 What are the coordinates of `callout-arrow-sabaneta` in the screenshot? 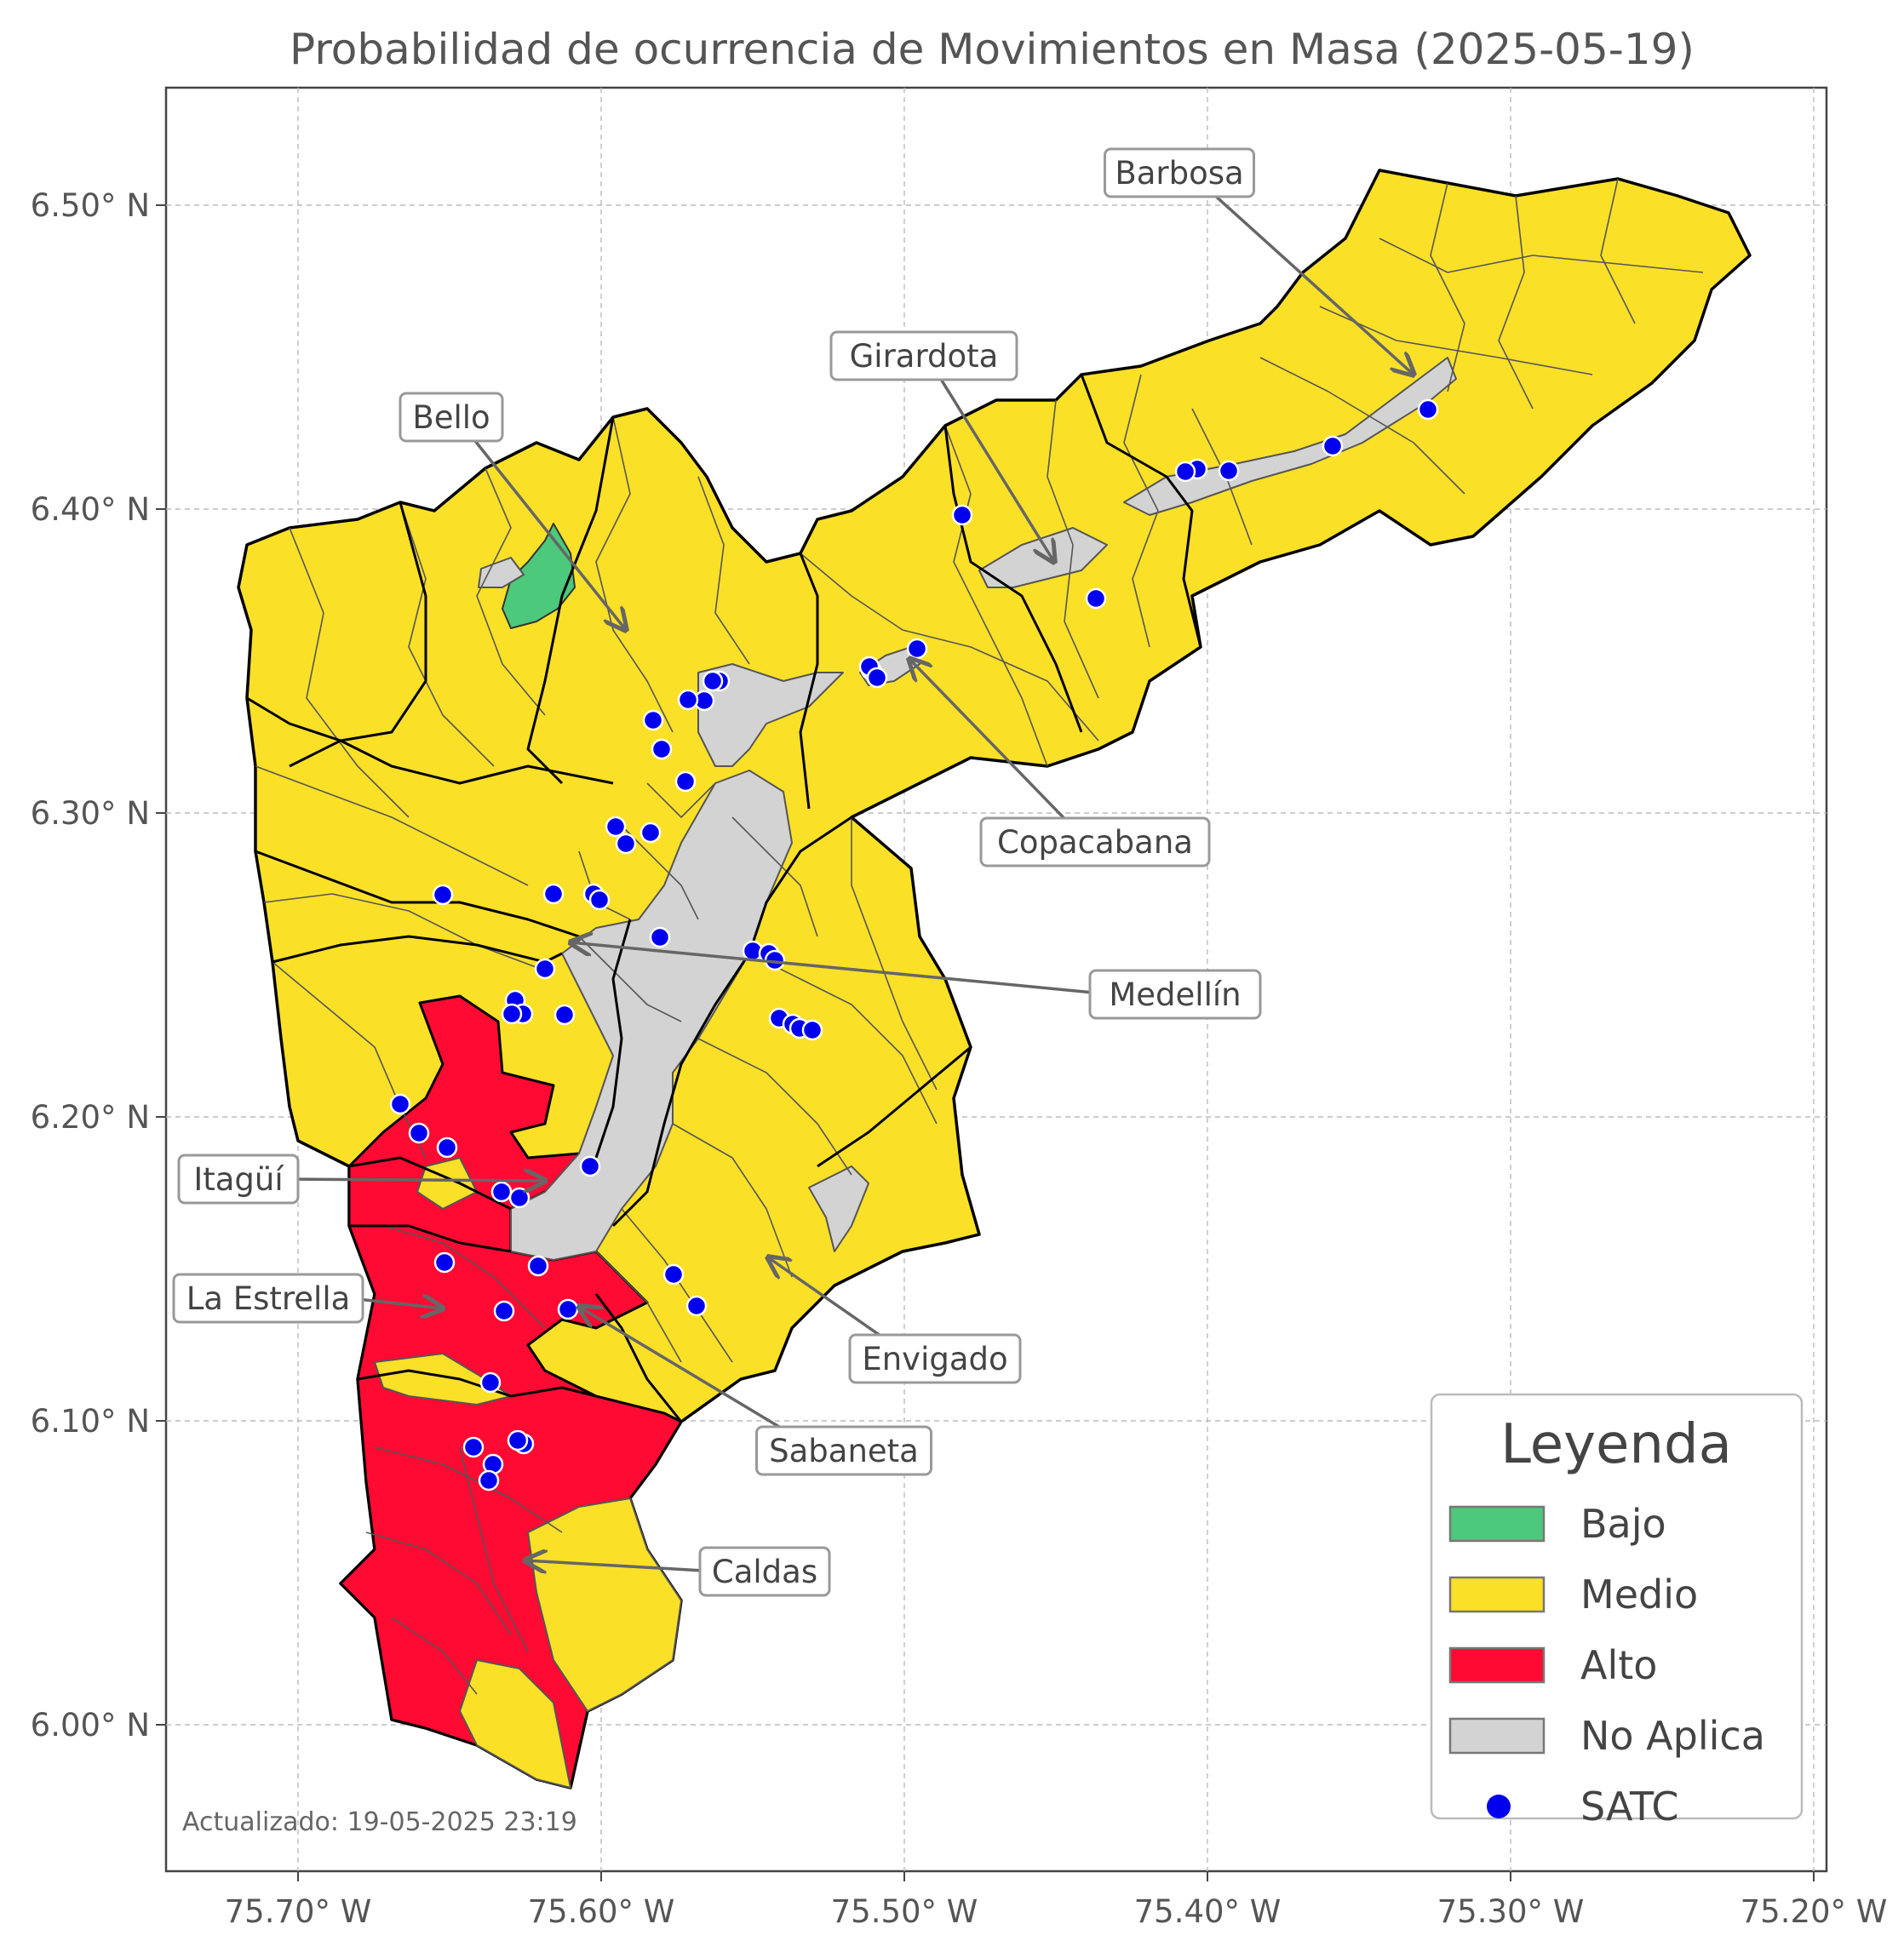 It's located at (690, 1374).